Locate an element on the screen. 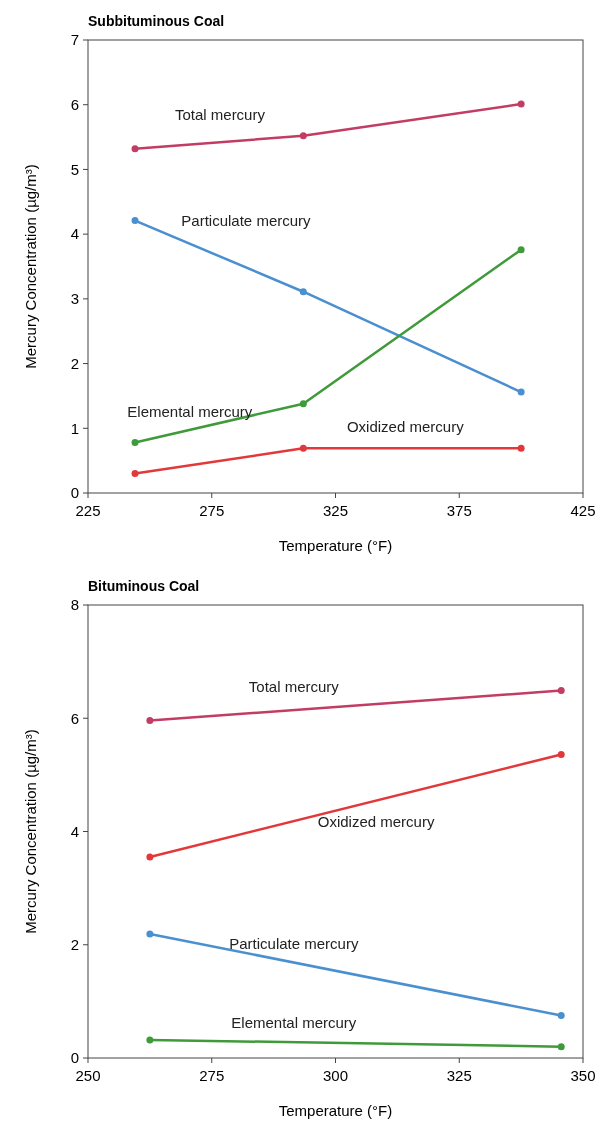  chart-title: Subbituminous Coal is located at coordinates (156, 21).